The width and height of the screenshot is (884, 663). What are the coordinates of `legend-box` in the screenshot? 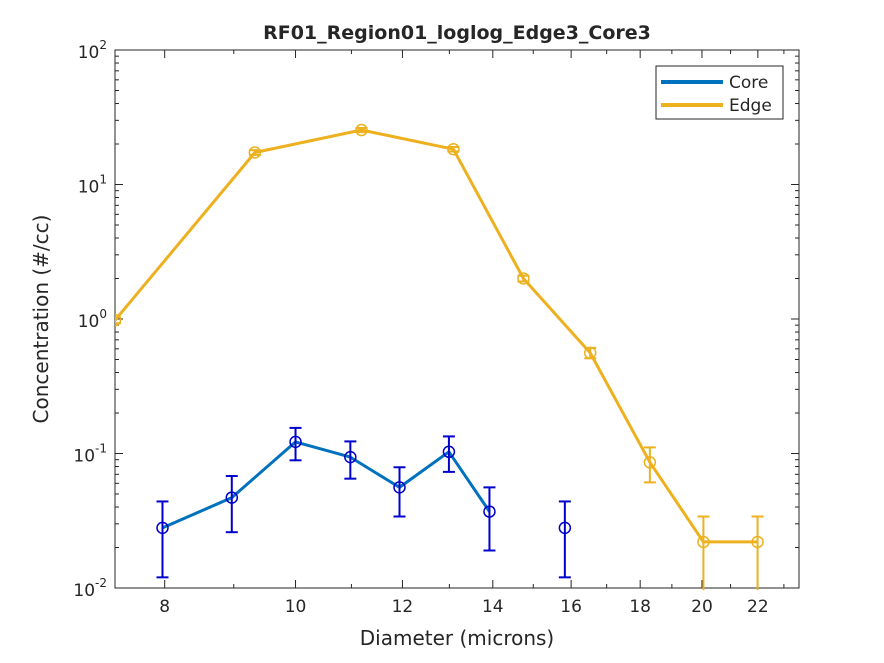 It's located at (719, 92).